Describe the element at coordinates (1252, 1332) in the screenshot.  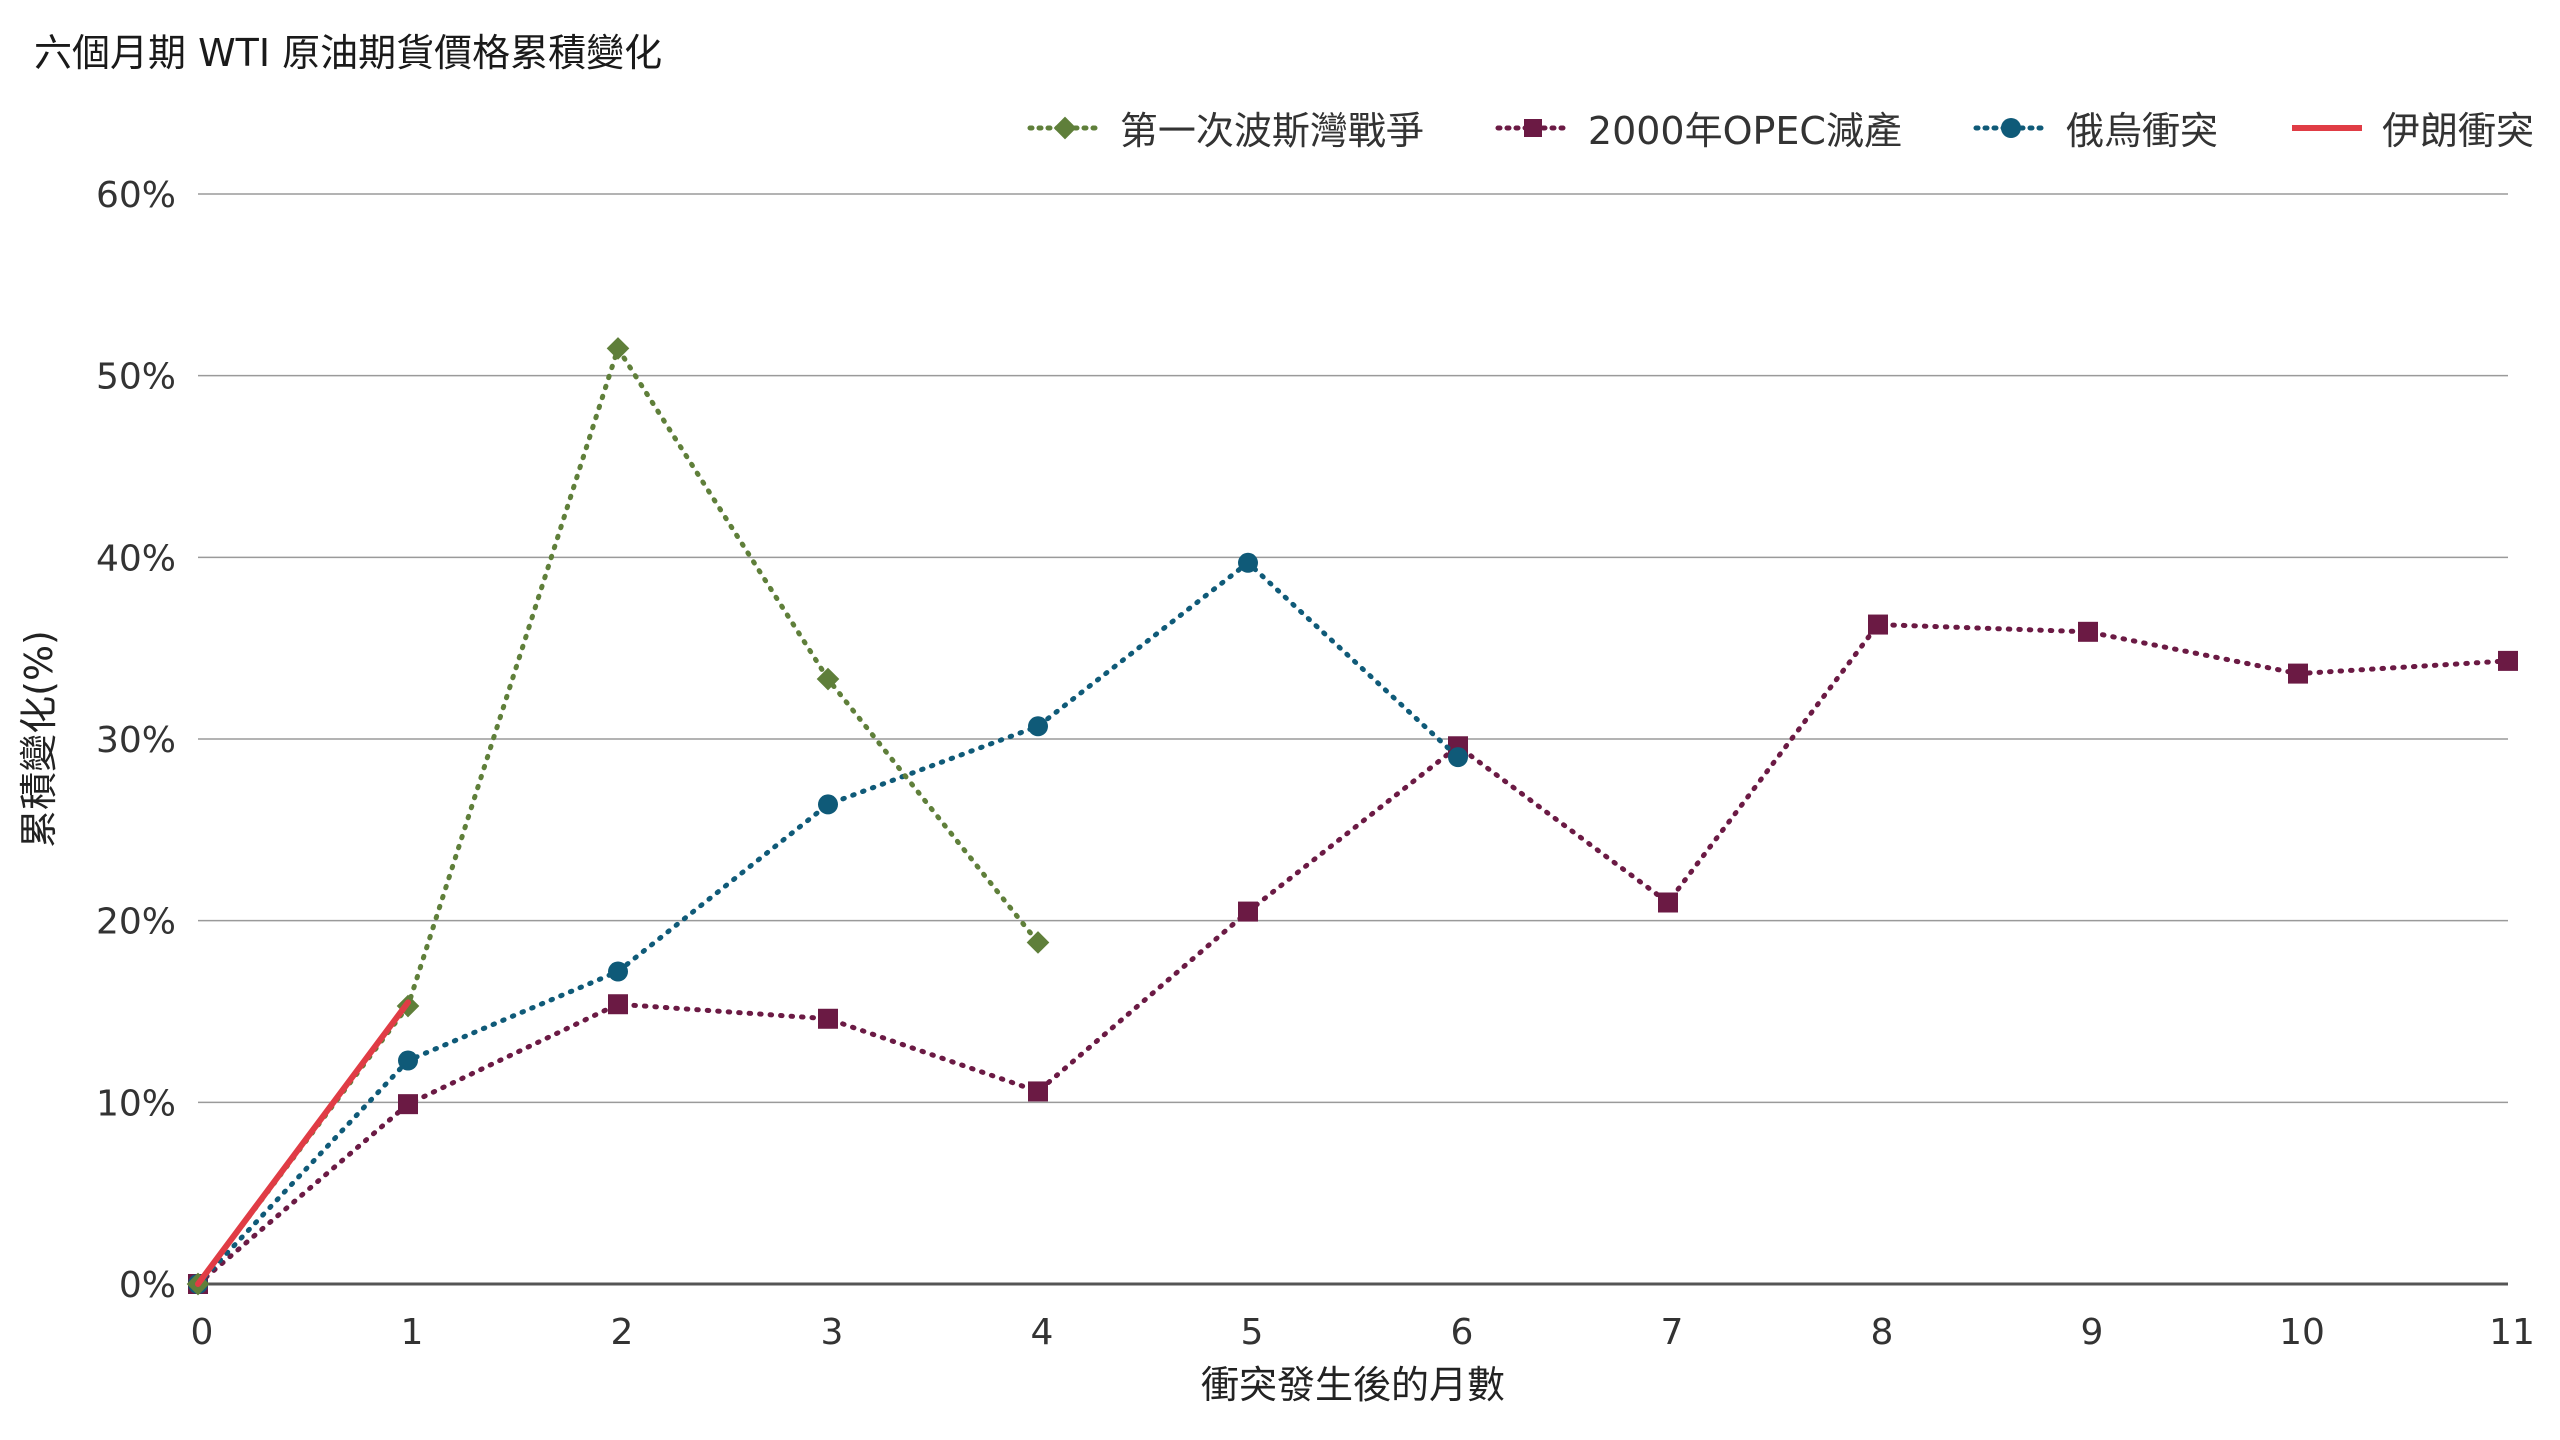
I see `x-tick-label-5: 5` at that location.